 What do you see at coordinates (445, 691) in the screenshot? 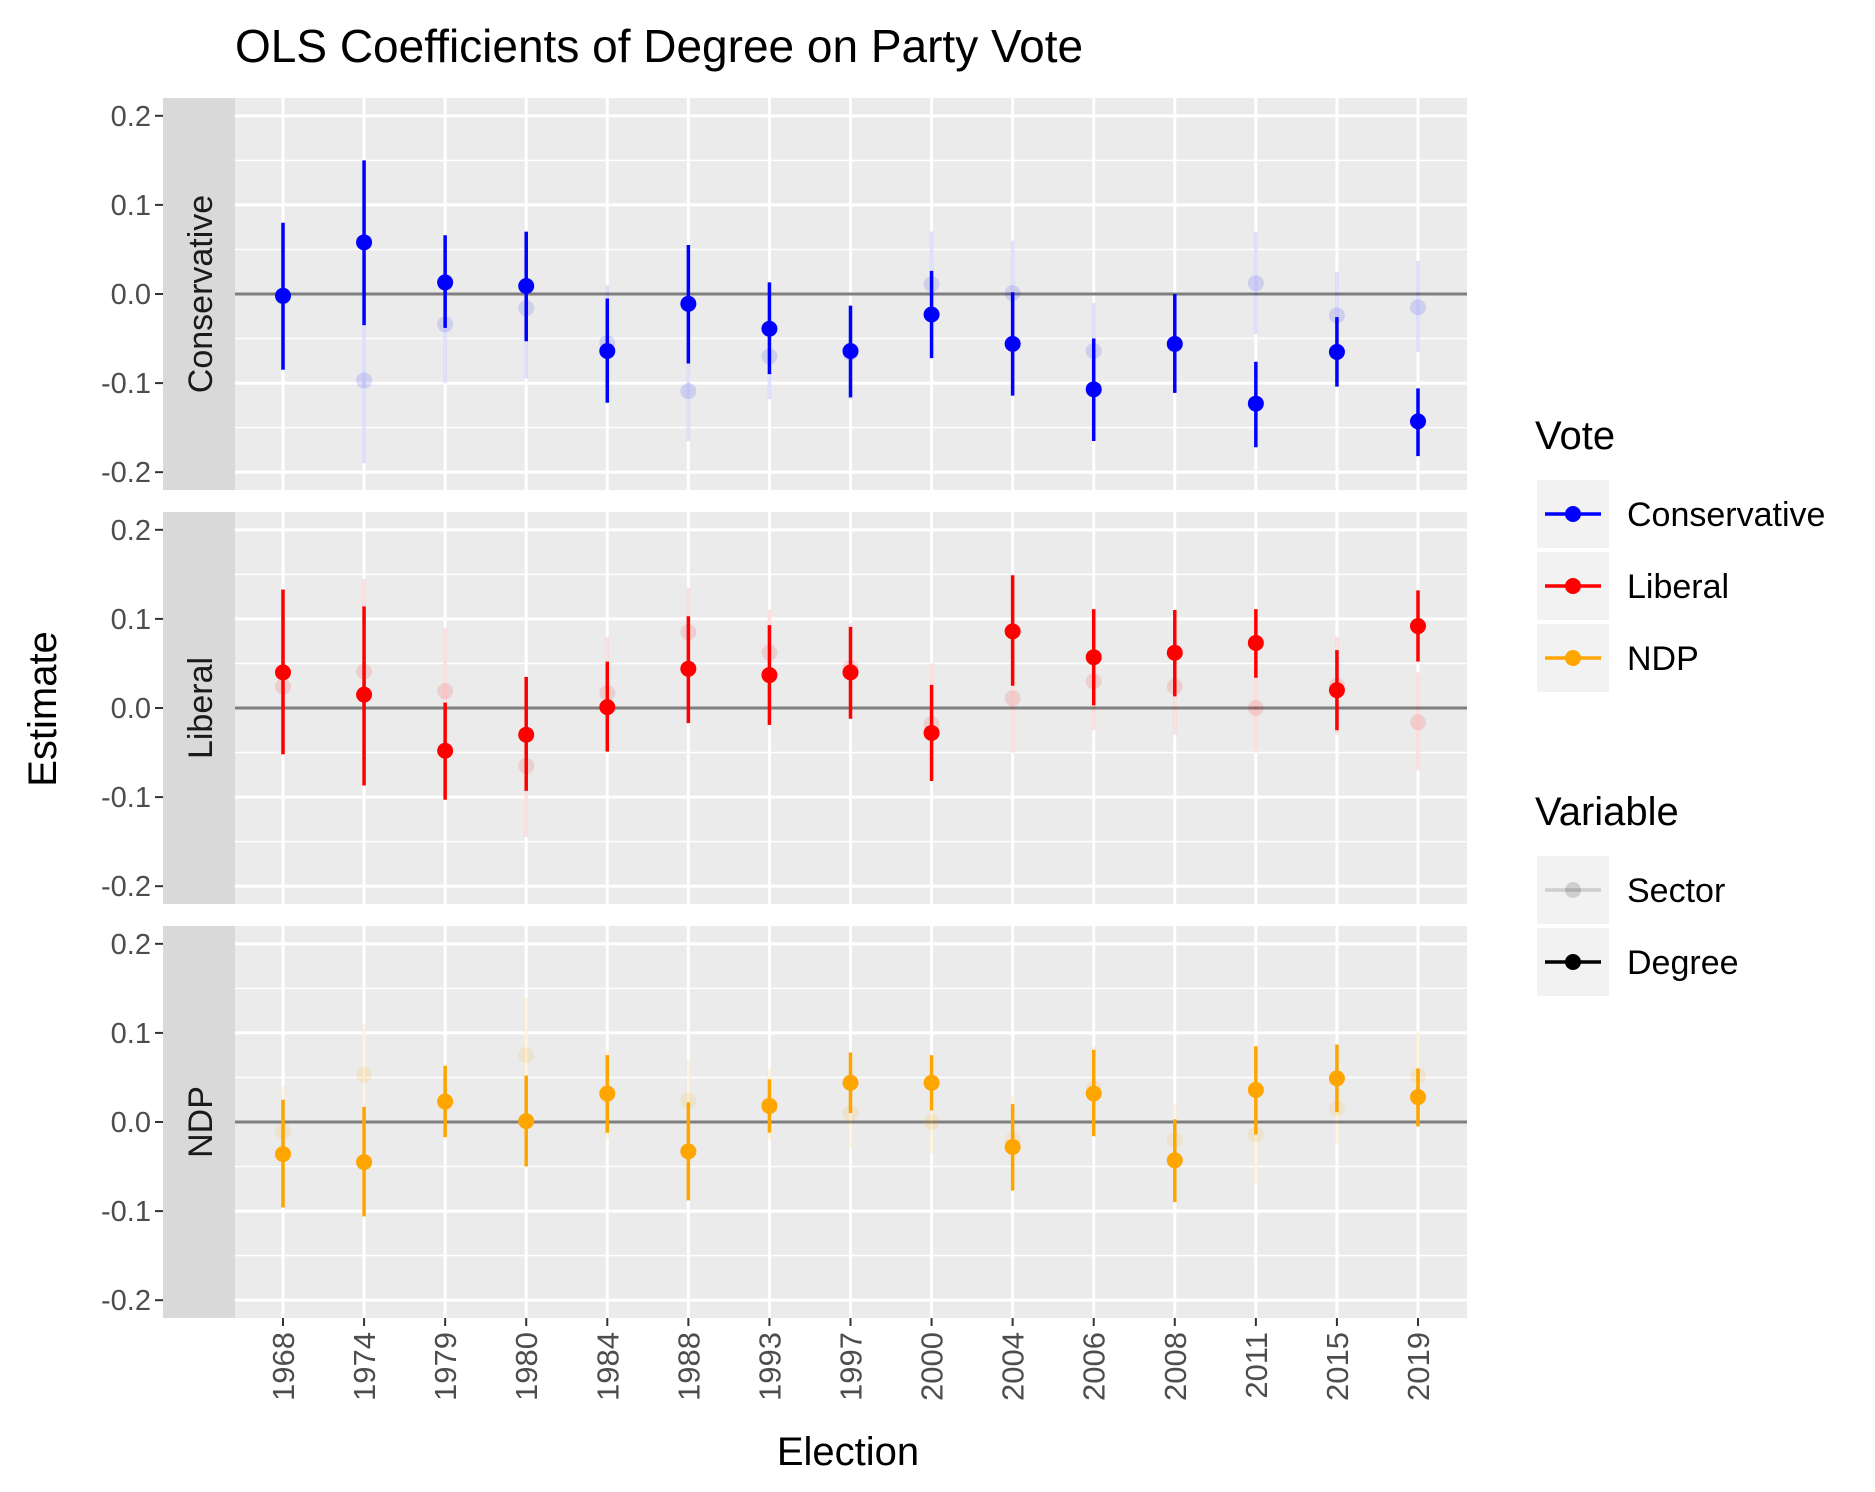
I see `sector-point-liberal-1979` at bounding box center [445, 691].